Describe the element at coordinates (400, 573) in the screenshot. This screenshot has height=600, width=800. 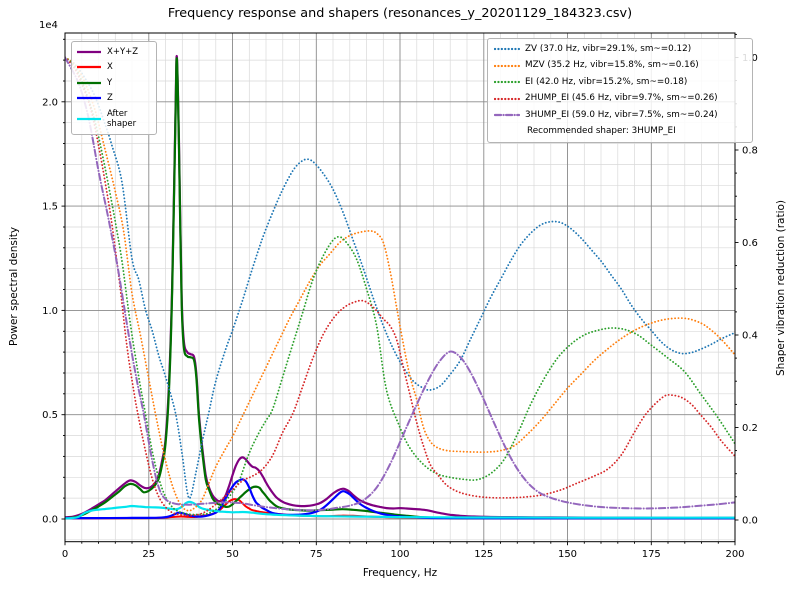
I see `x-axis-label: Frequency, Hz` at that location.